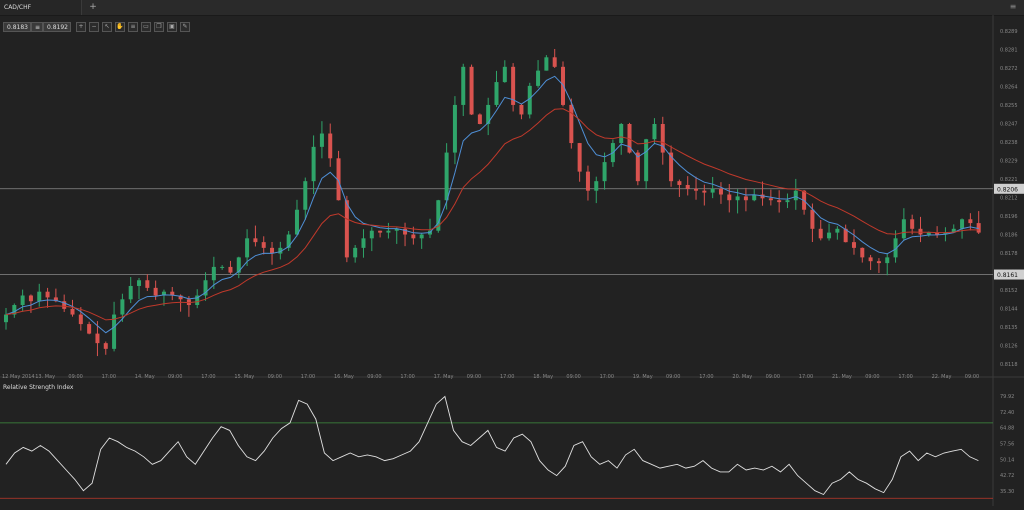 Image resolution: width=1024 pixels, height=510 pixels. What do you see at coordinates (172, 27) in the screenshot?
I see `image-icon: ▣` at bounding box center [172, 27].